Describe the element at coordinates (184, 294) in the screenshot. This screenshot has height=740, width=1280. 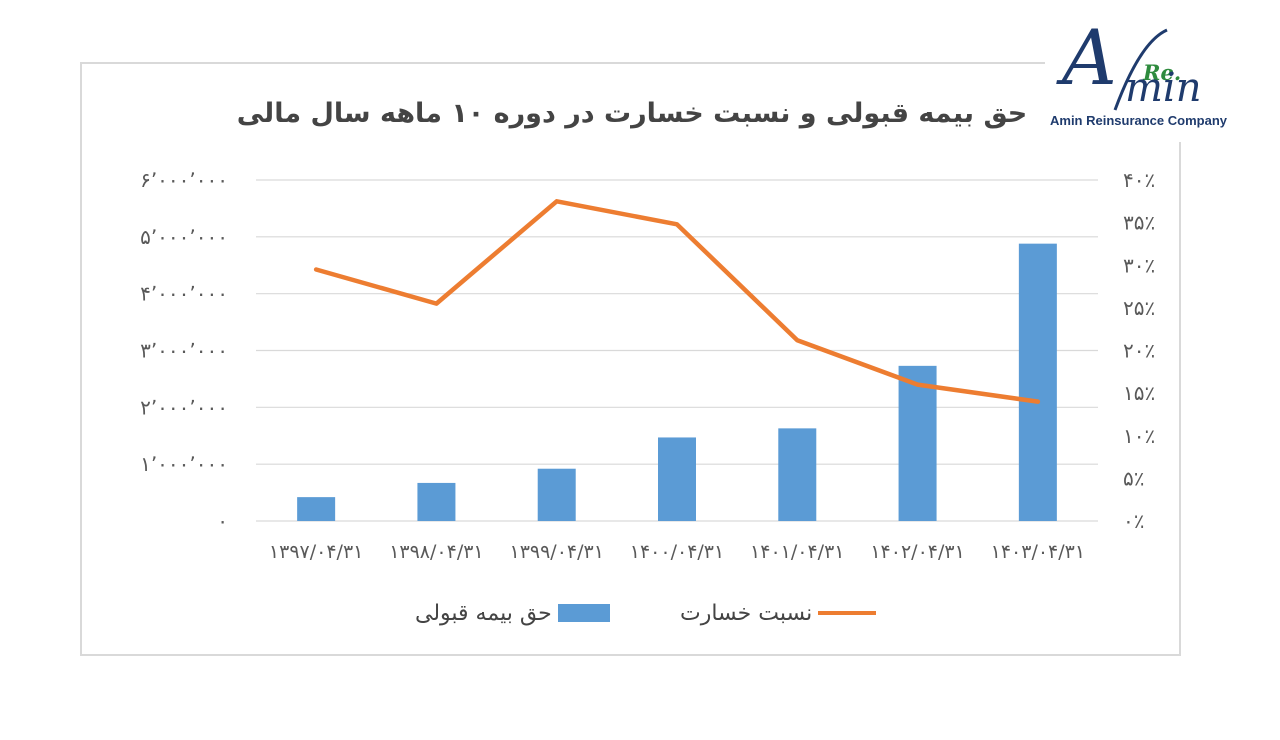
I see `y-left-tick-label: ۴٬۰۰۰٬۰۰۰` at that location.